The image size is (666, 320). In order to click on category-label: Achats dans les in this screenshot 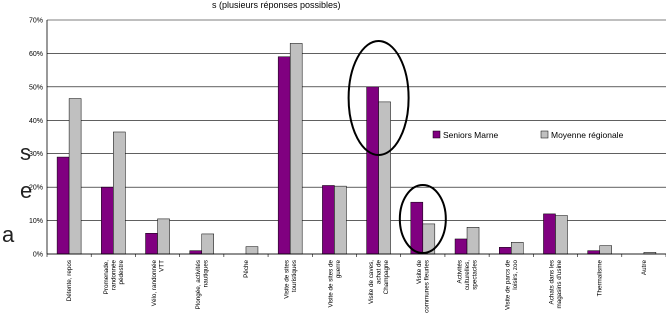, I will do `click(552, 282)`.